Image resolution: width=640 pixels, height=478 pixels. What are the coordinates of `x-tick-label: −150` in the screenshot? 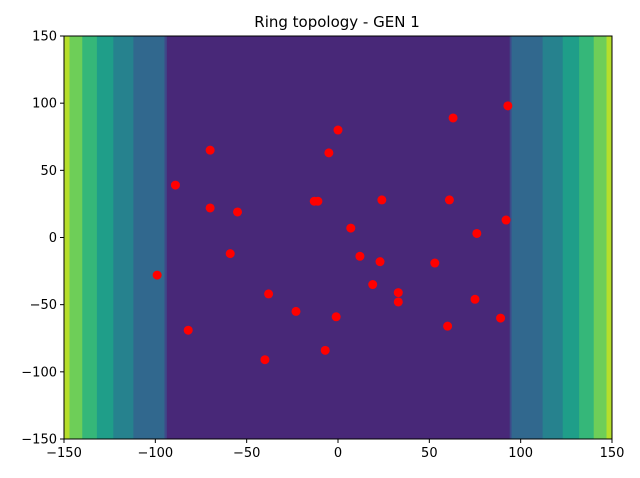 It's located at (64, 453).